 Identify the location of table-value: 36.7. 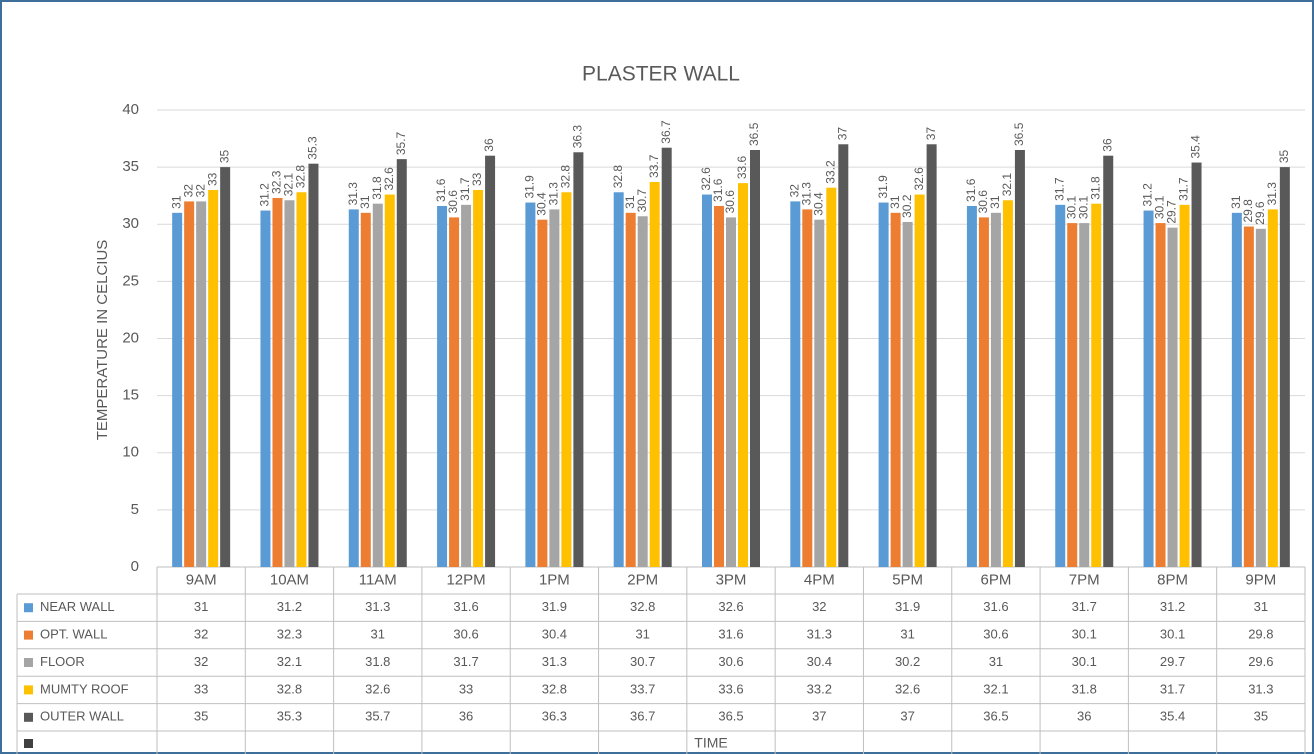
(642, 716).